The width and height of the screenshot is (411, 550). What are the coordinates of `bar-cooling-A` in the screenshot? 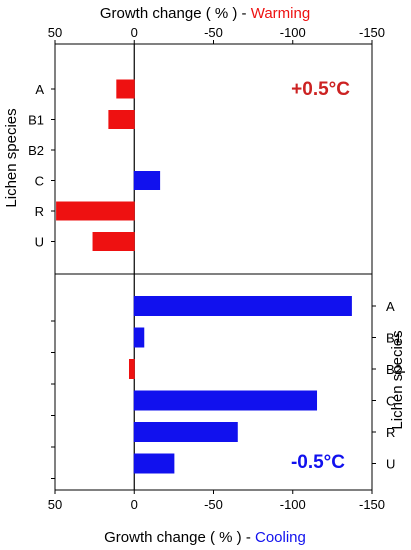 It's located at (242, 306).